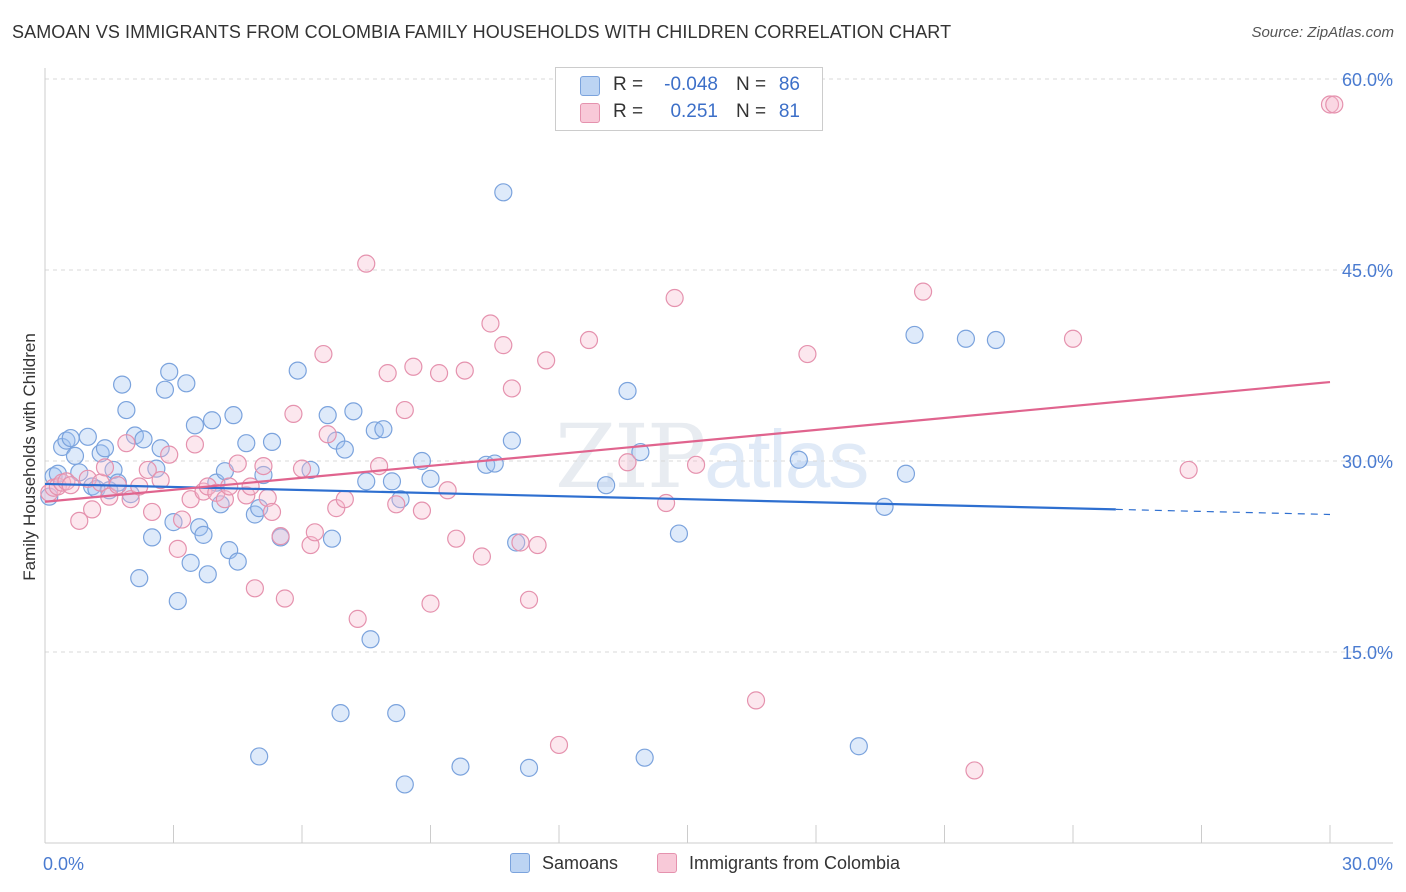  What do you see at coordinates (520, 863) in the screenshot?
I see `legend-swatch-samoans` at bounding box center [520, 863].